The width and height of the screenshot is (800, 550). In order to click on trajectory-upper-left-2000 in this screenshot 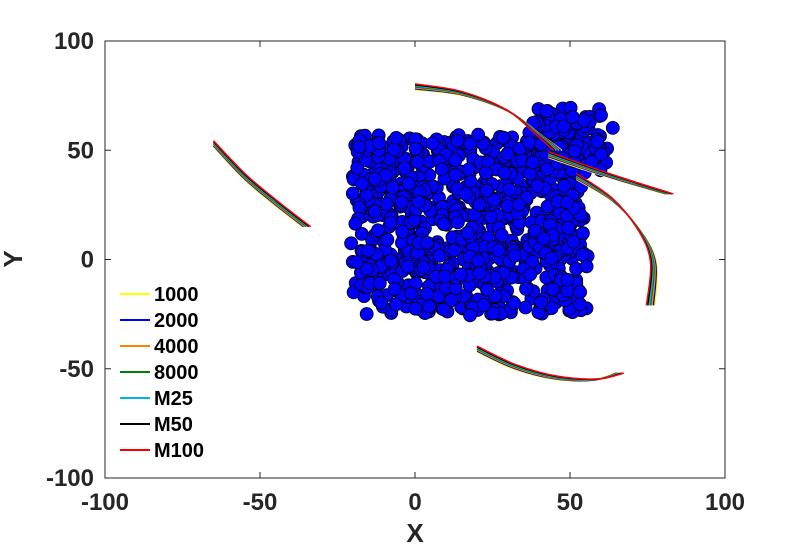, I will do `click(258, 186)`.